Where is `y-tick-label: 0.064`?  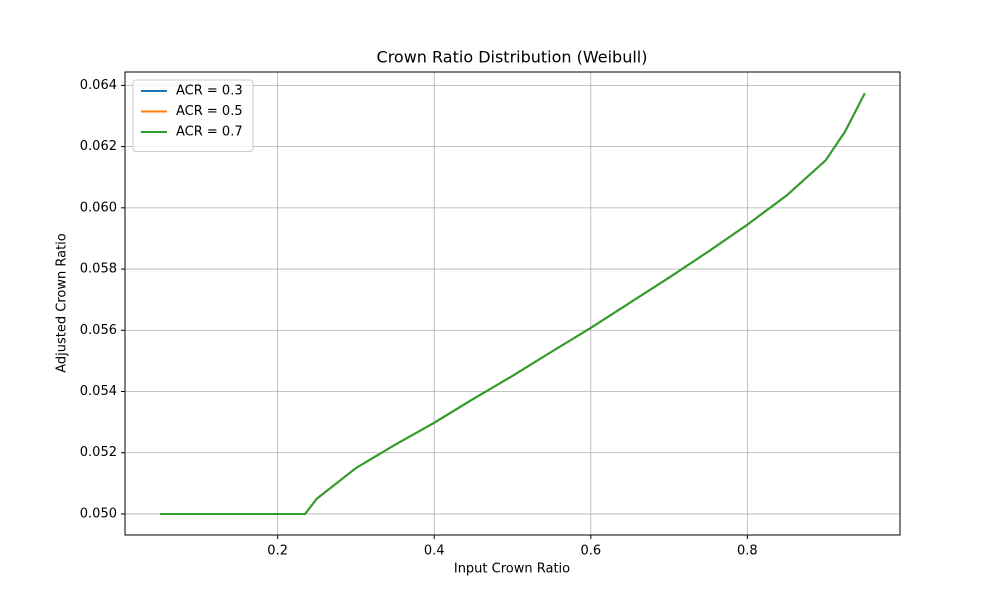 y-tick-label: 0.064 is located at coordinates (98, 85).